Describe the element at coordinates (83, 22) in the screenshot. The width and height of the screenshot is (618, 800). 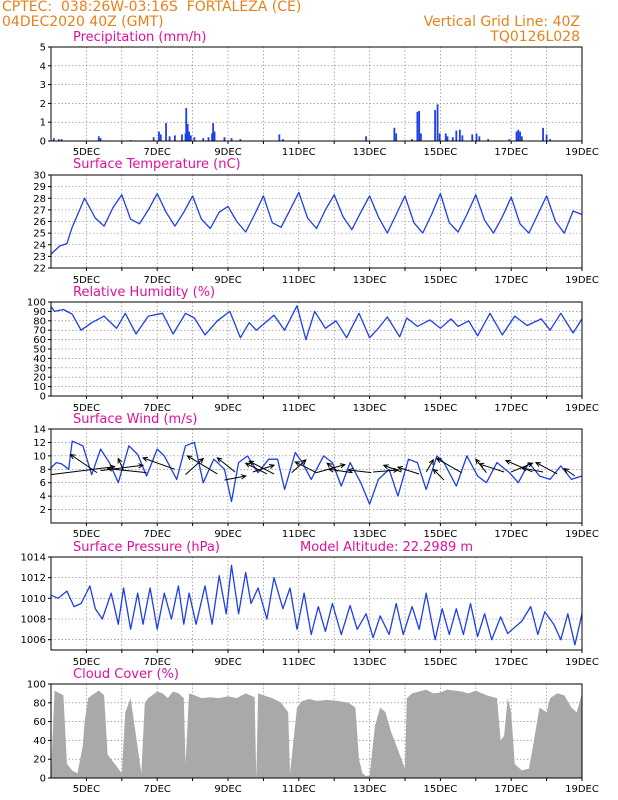
I see `run-date: 04DEC2020 40Z (GMT)` at that location.